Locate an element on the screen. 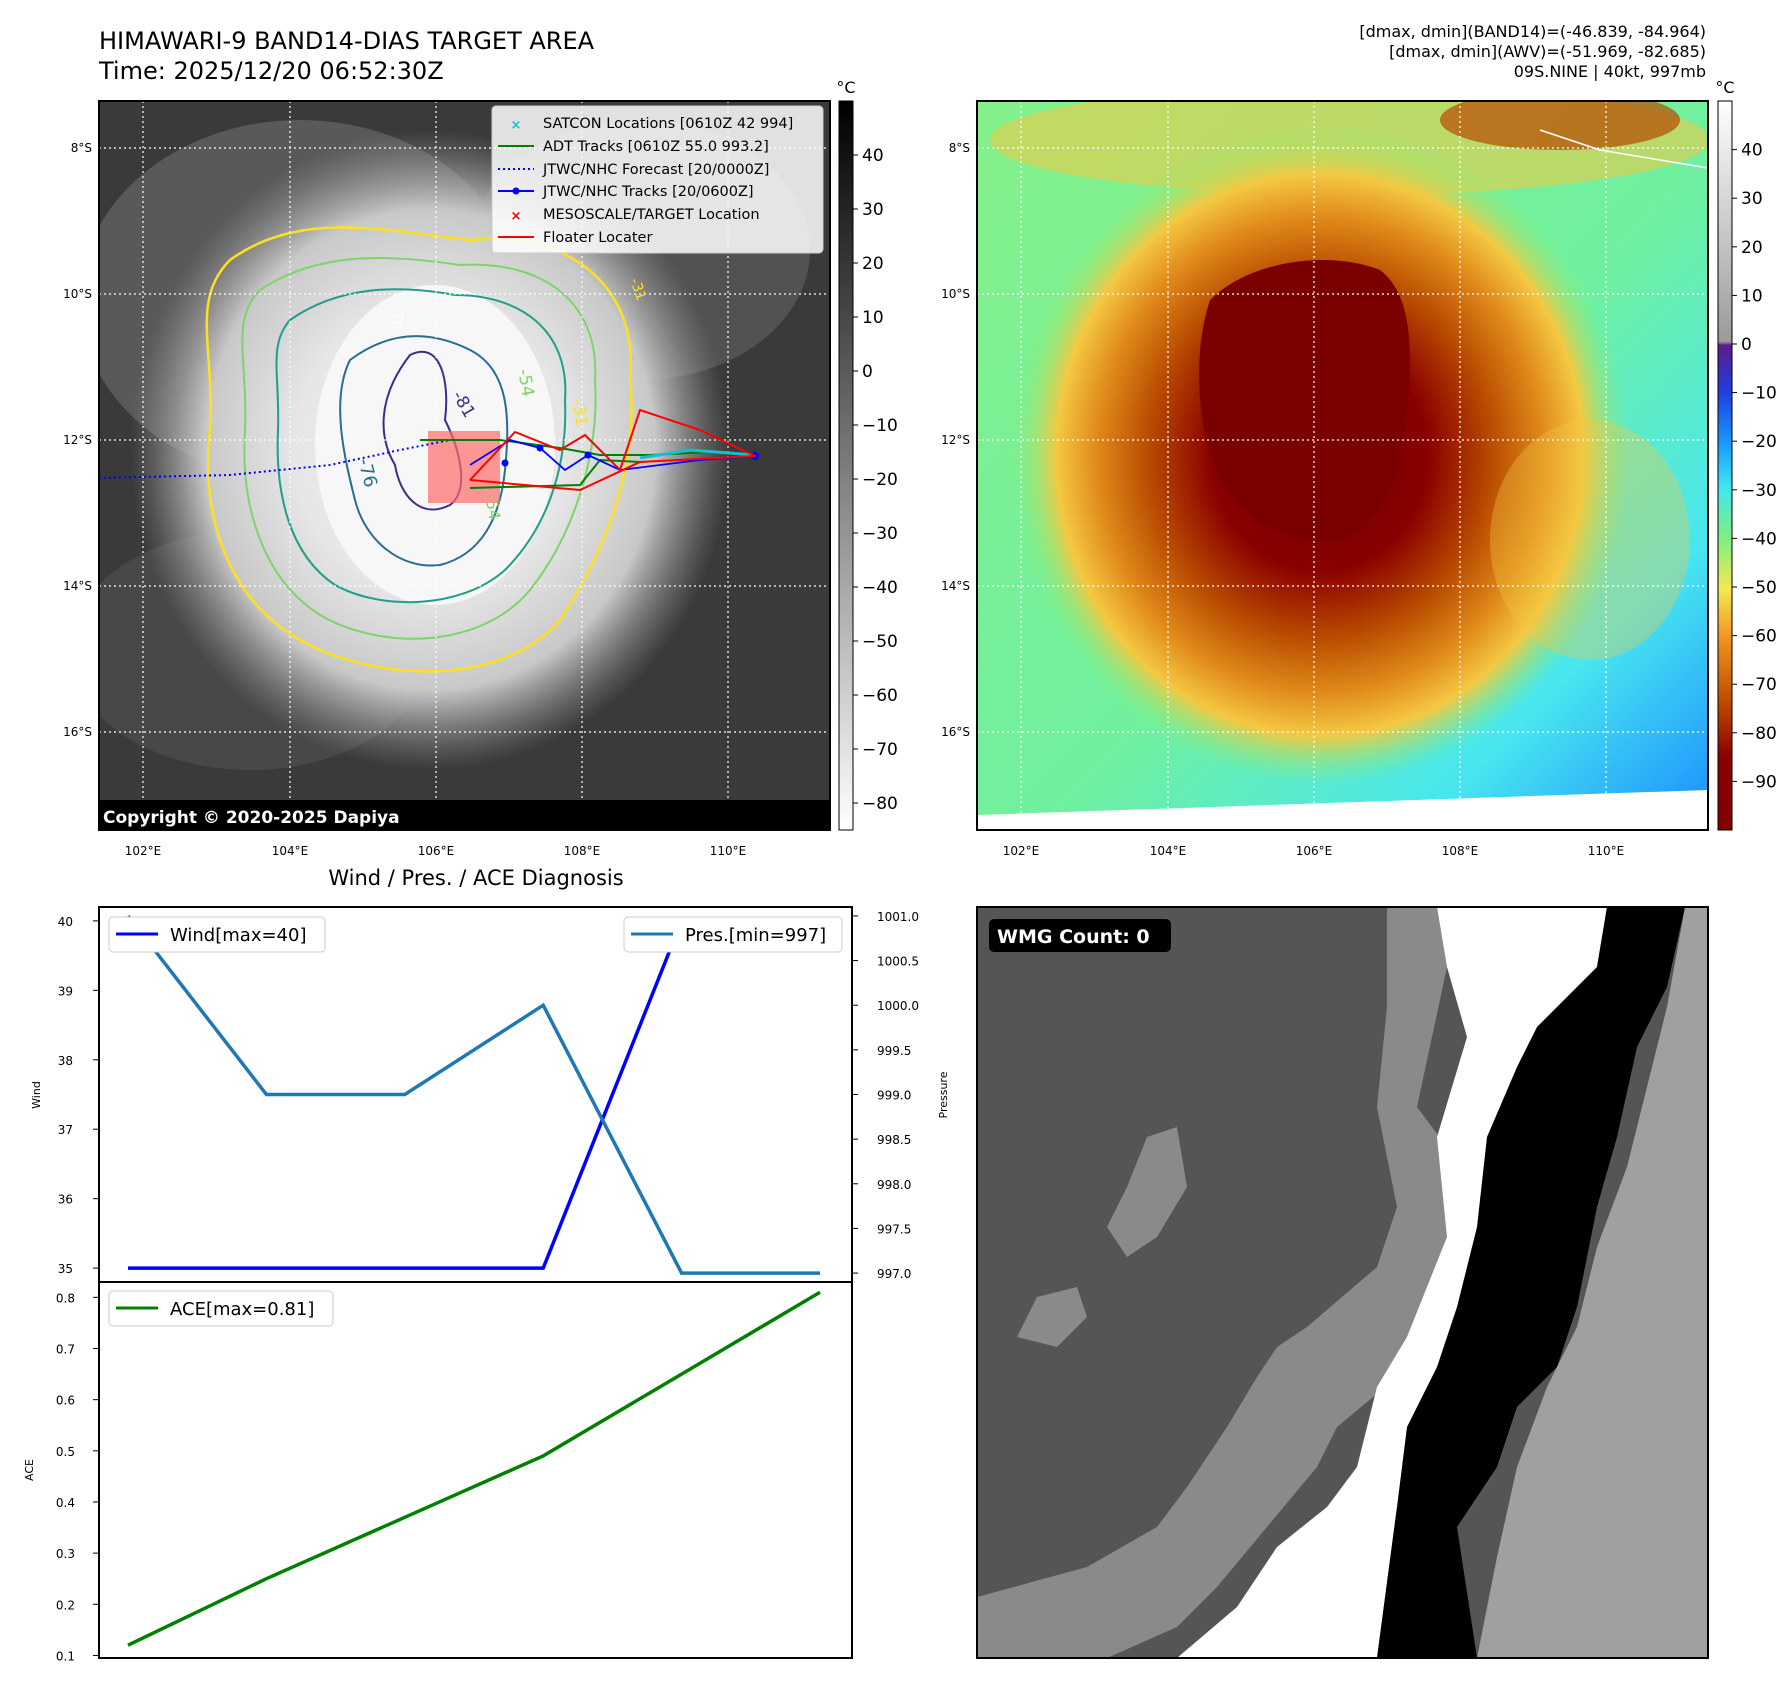 Image resolution: width=1792 pixels, height=1690 pixels. legend-label-jtwc-forecast: JTWC/NHC Forecast [20/0000Z] is located at coordinates (655, 170).